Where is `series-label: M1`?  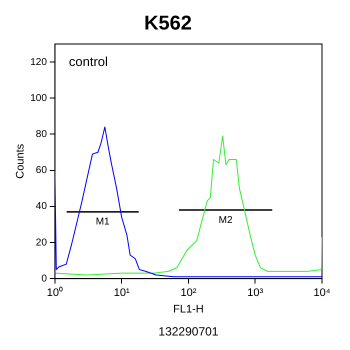 series-label: M1 is located at coordinates (103, 222).